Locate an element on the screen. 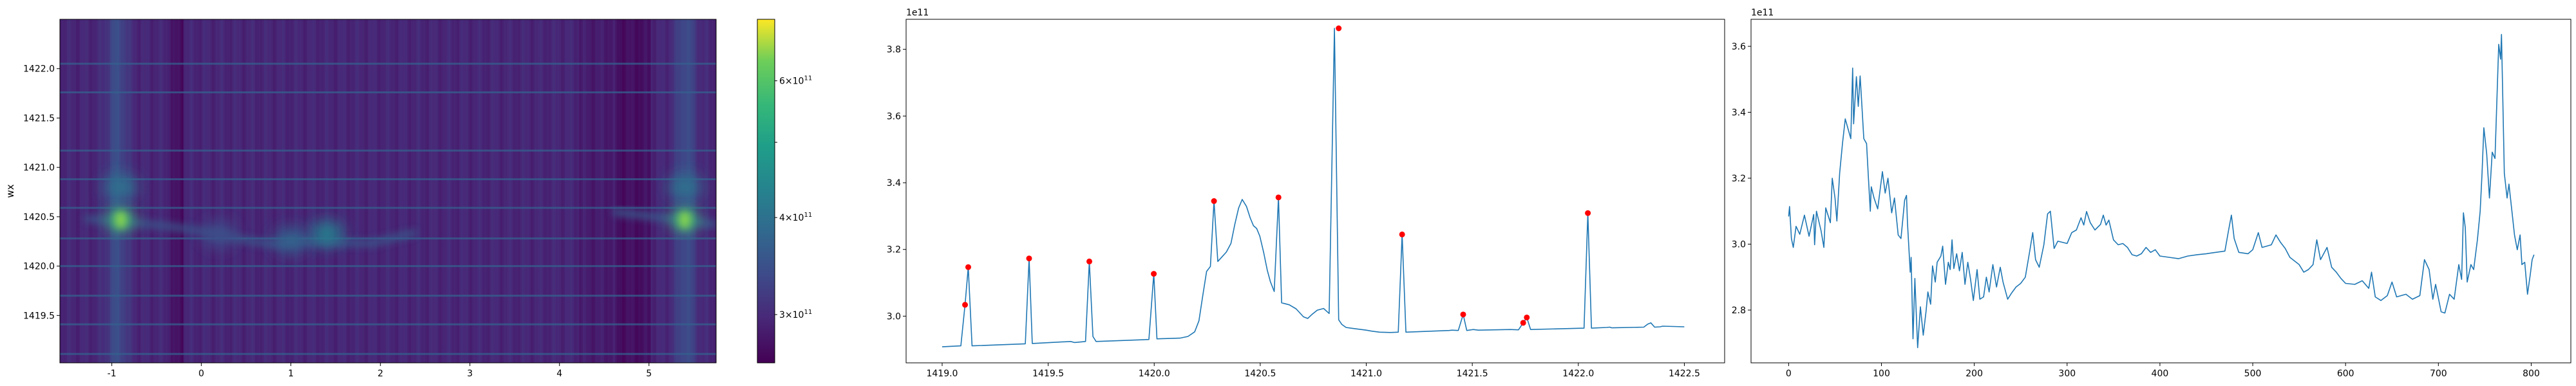 This screenshot has height=386, width=2576. heatmap-line is located at coordinates (388, 63).